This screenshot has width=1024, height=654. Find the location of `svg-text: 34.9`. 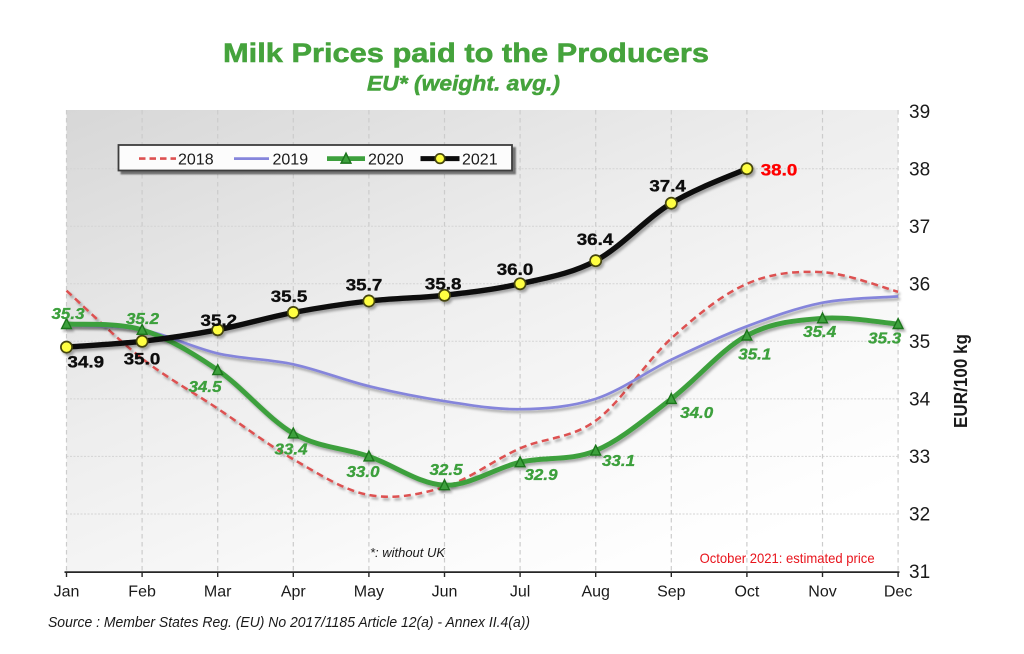

svg-text: 34.9 is located at coordinates (86, 361).